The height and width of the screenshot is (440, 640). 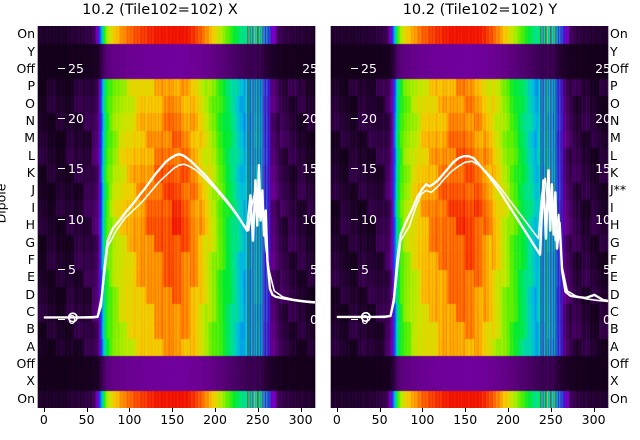 I want to click on x-axis-right: 0 50 100 150 200 250 300, so click(x=469, y=423).